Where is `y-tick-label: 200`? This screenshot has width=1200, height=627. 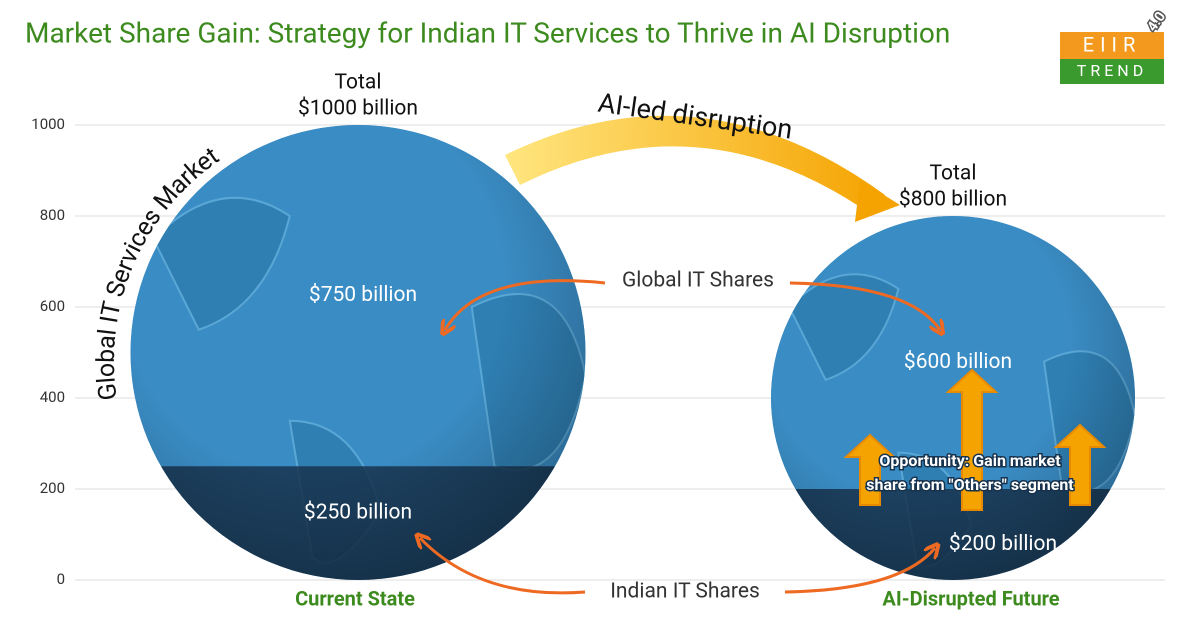
y-tick-label: 200 is located at coordinates (52, 488).